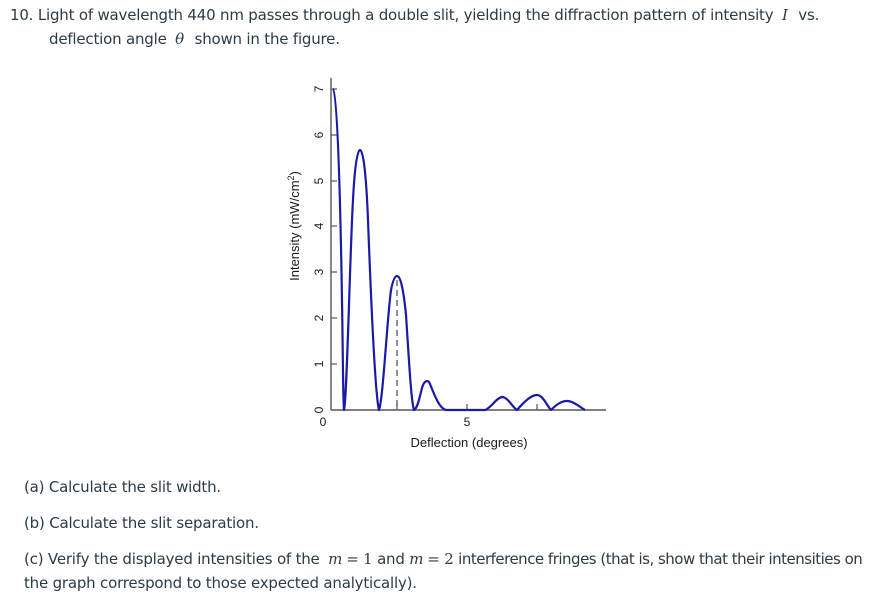  Describe the element at coordinates (467, 422) in the screenshot. I see `x-tick-label-5: 5` at that location.